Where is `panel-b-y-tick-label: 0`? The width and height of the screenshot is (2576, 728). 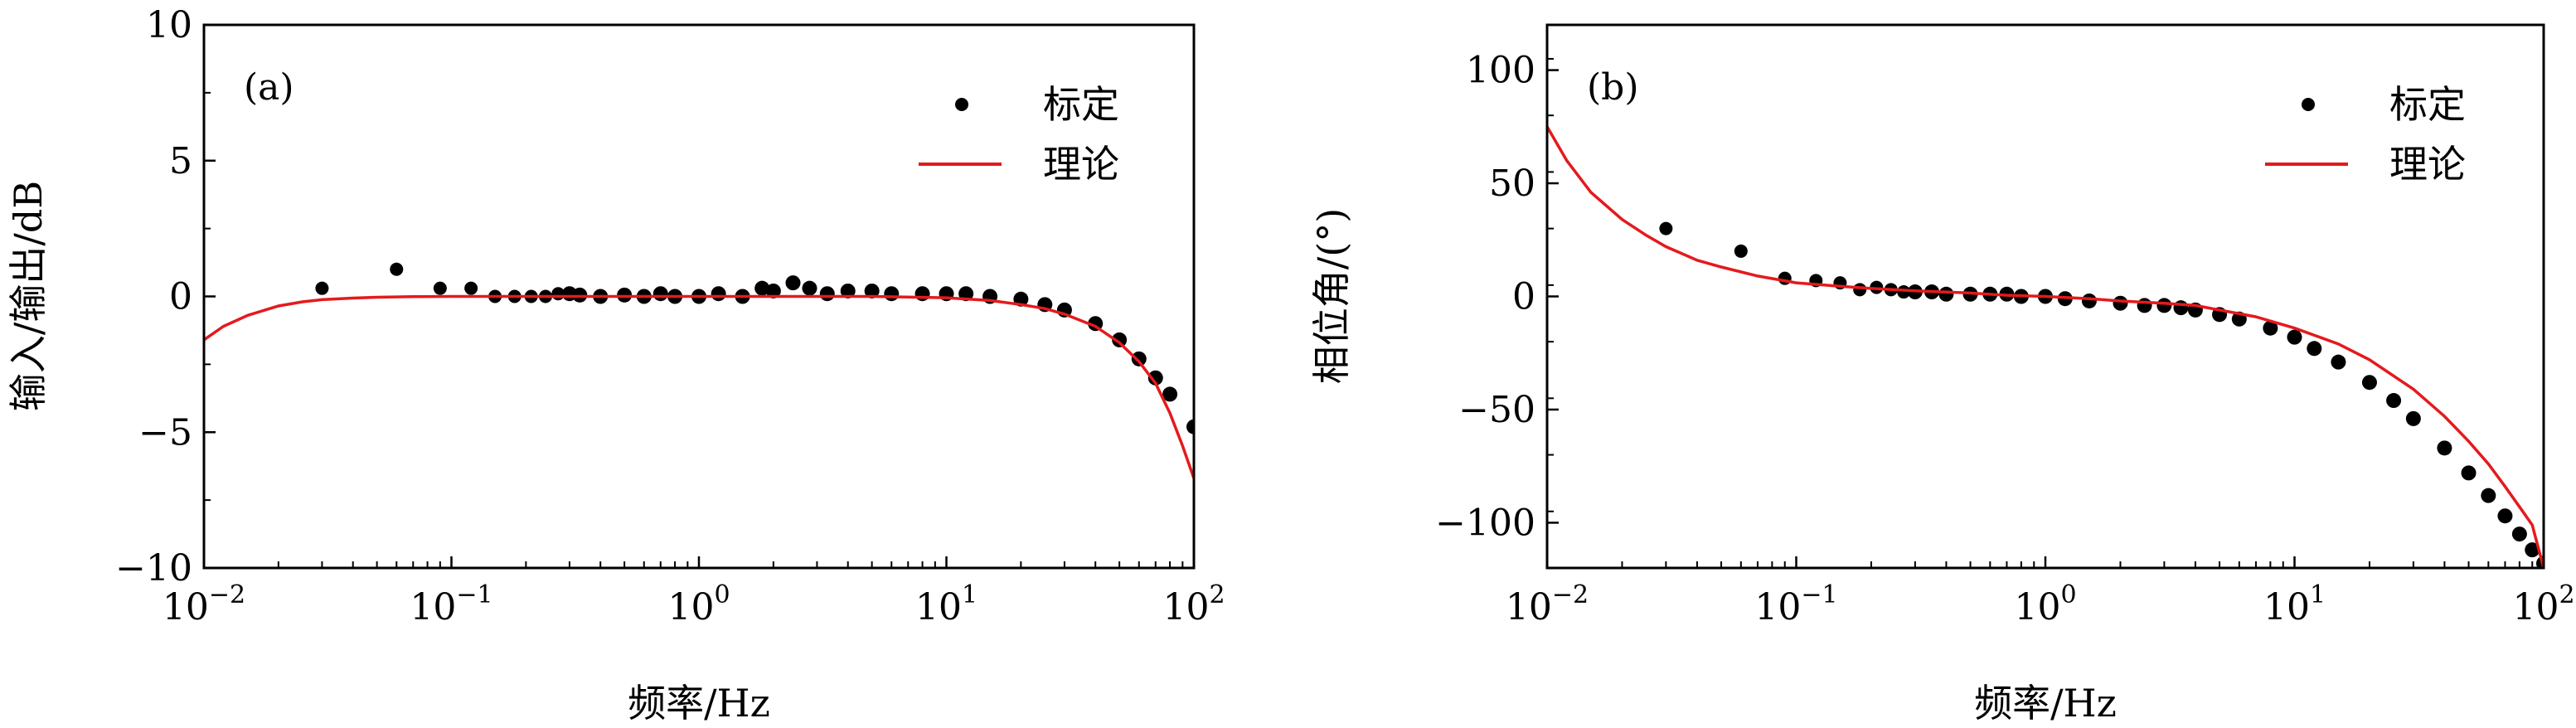 panel-b-y-tick-label: 0 is located at coordinates (1523, 297).